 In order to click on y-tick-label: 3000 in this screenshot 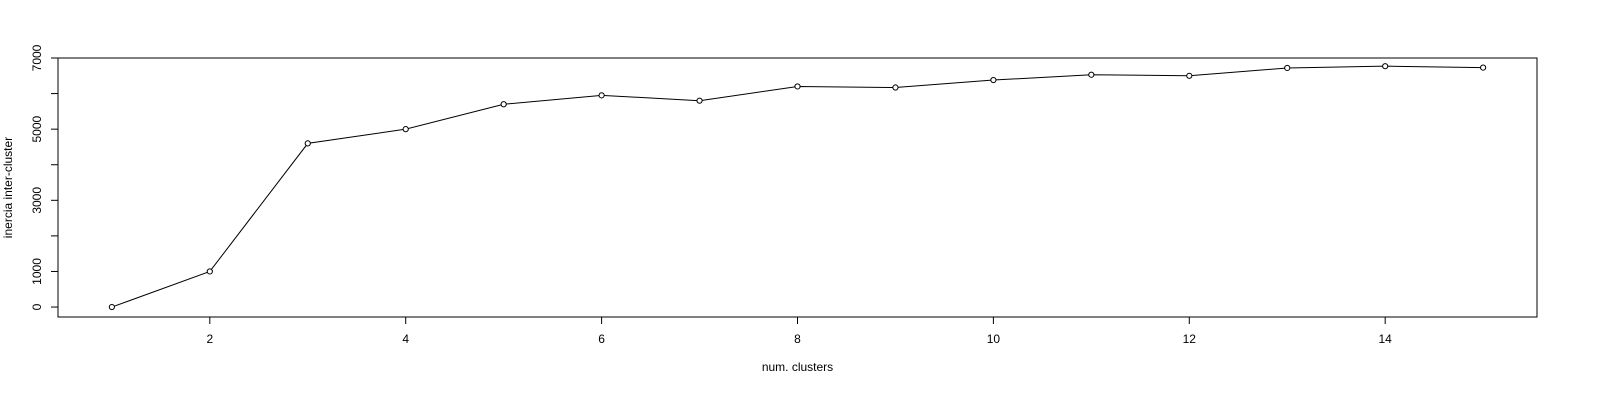, I will do `click(37, 200)`.